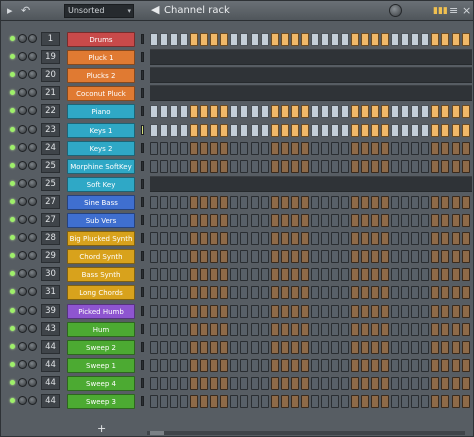  Describe the element at coordinates (311, 93) in the screenshot. I see `piano-roll-preview` at that location.